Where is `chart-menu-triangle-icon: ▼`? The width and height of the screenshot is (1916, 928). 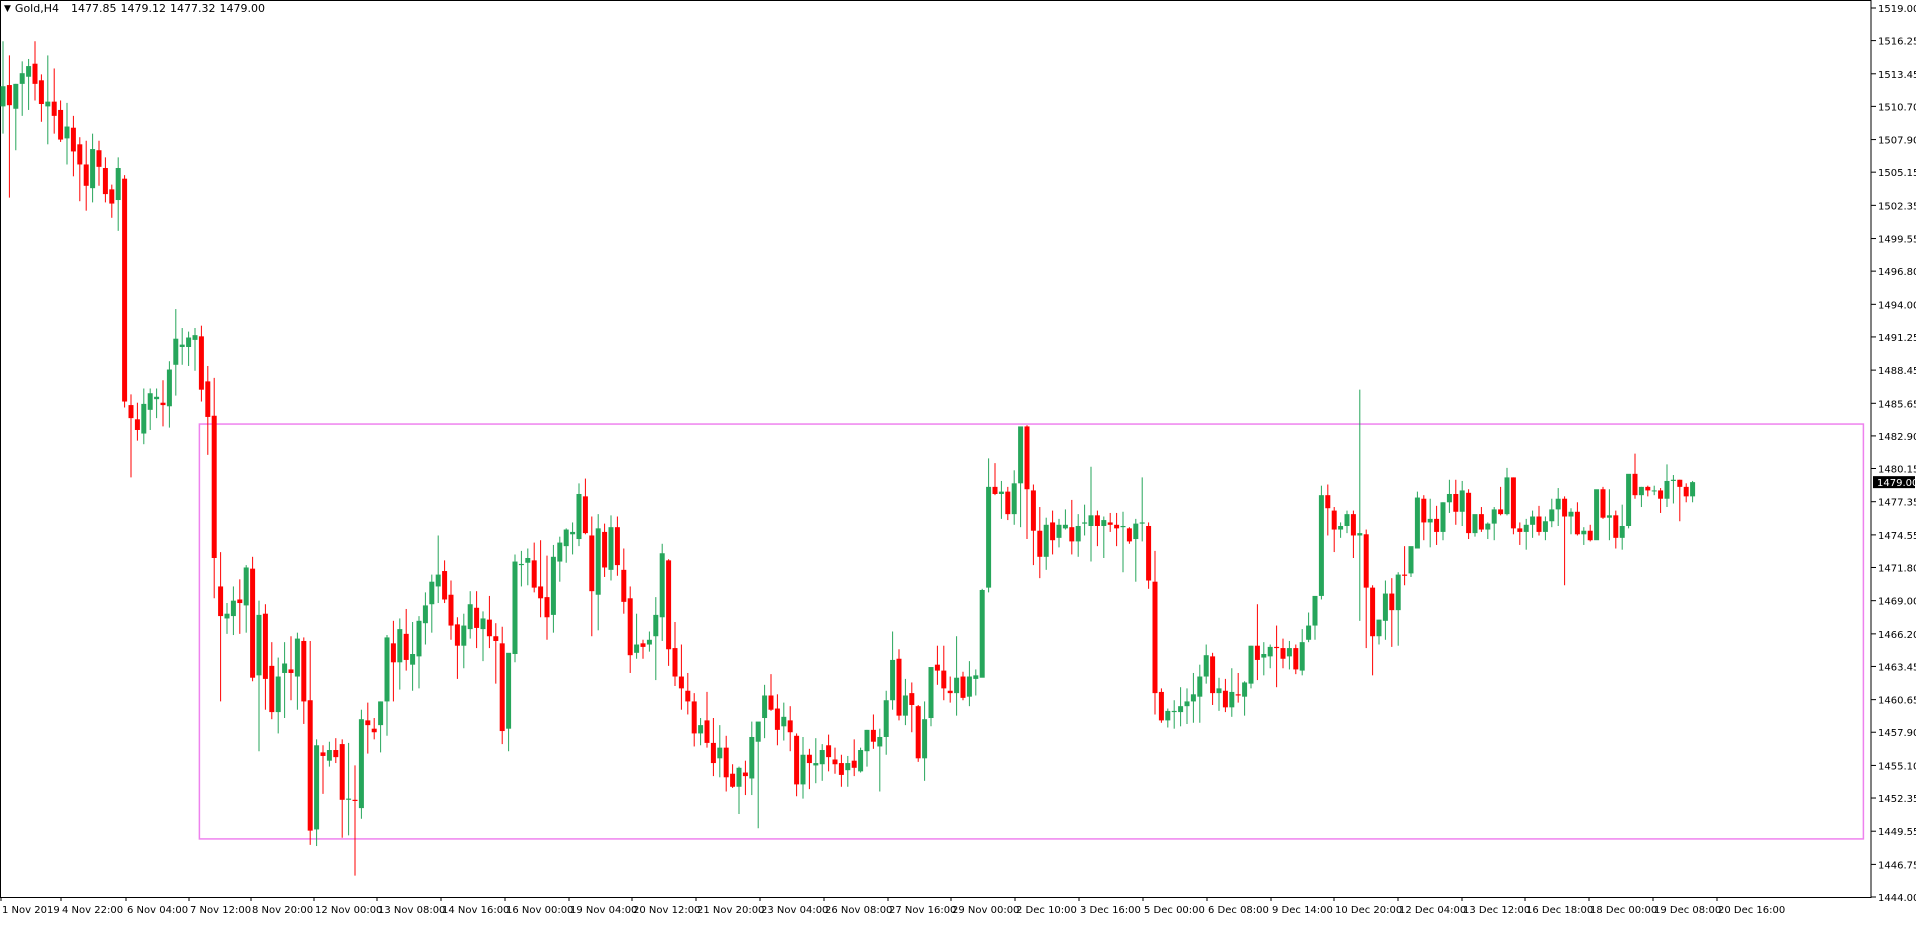
chart-menu-triangle-icon: ▼ is located at coordinates (7, 8).